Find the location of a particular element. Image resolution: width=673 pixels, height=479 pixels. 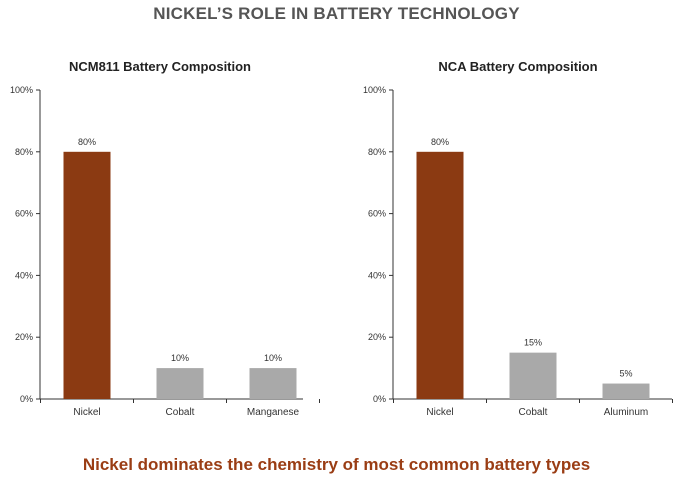

bar-manganese is located at coordinates (273, 383).